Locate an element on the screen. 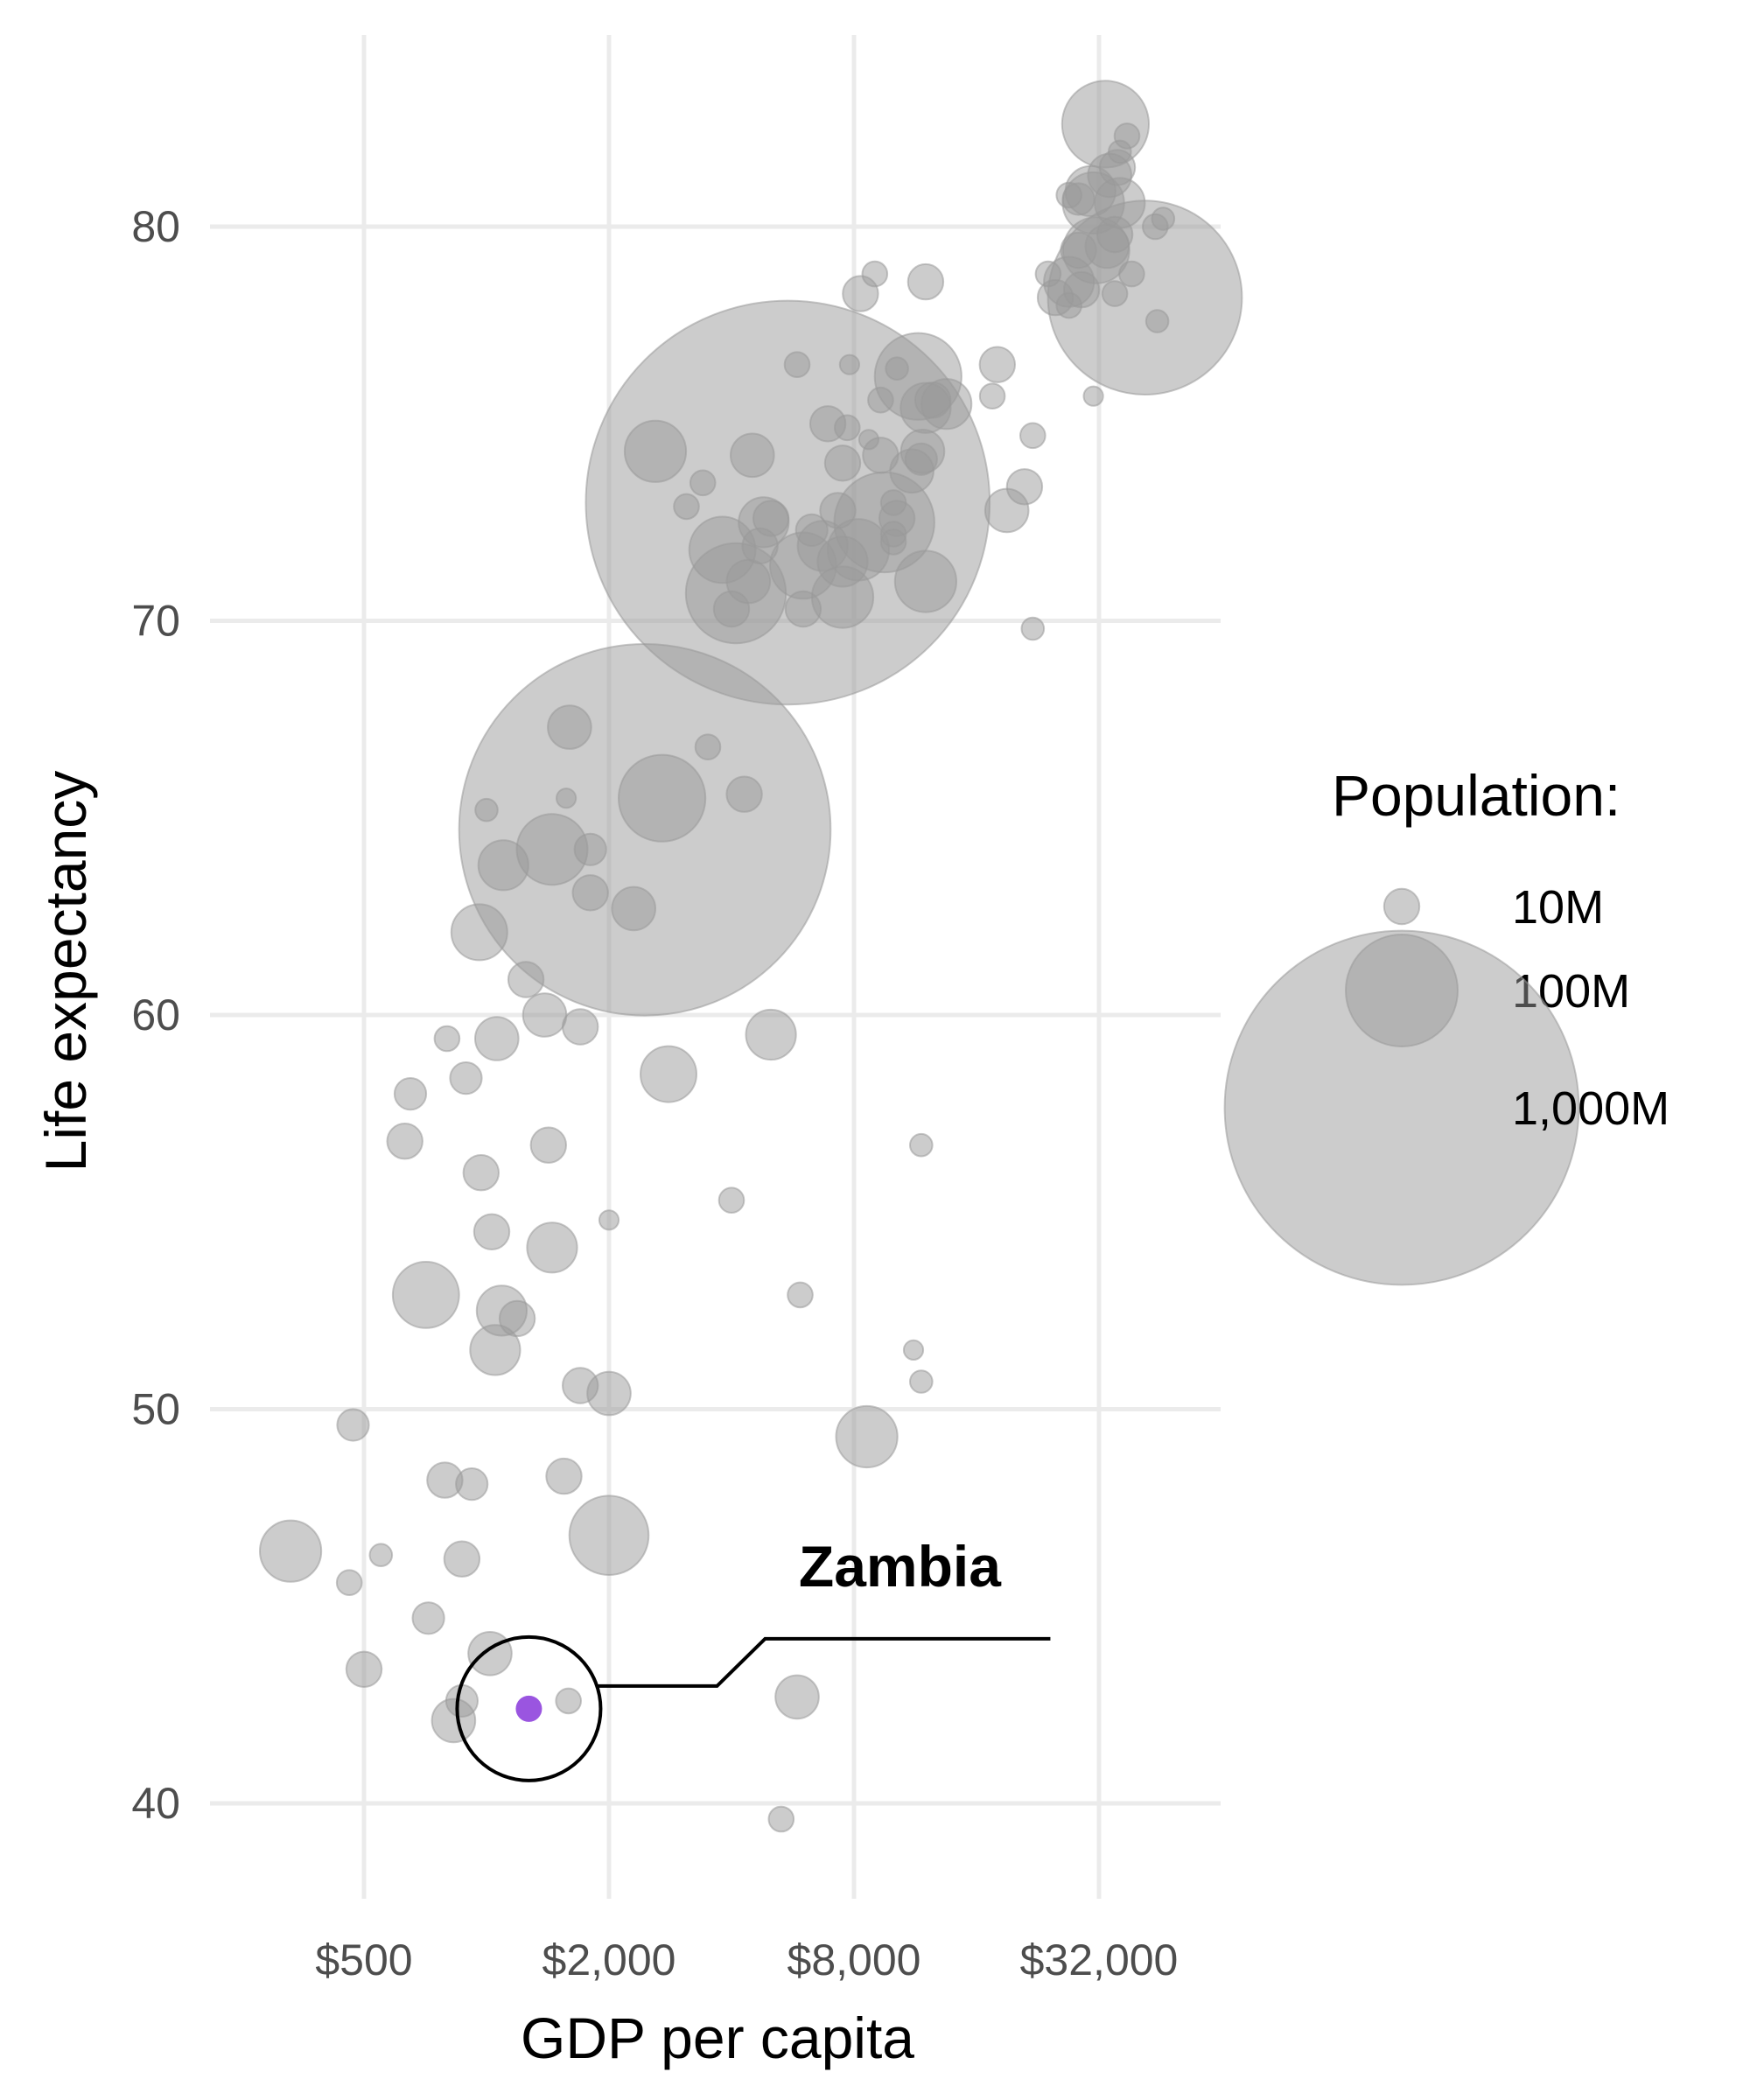 The width and height of the screenshot is (1750, 2100). x-tick-labels: $500 $2,000 $8,000 $32,000 is located at coordinates (746, 1960).